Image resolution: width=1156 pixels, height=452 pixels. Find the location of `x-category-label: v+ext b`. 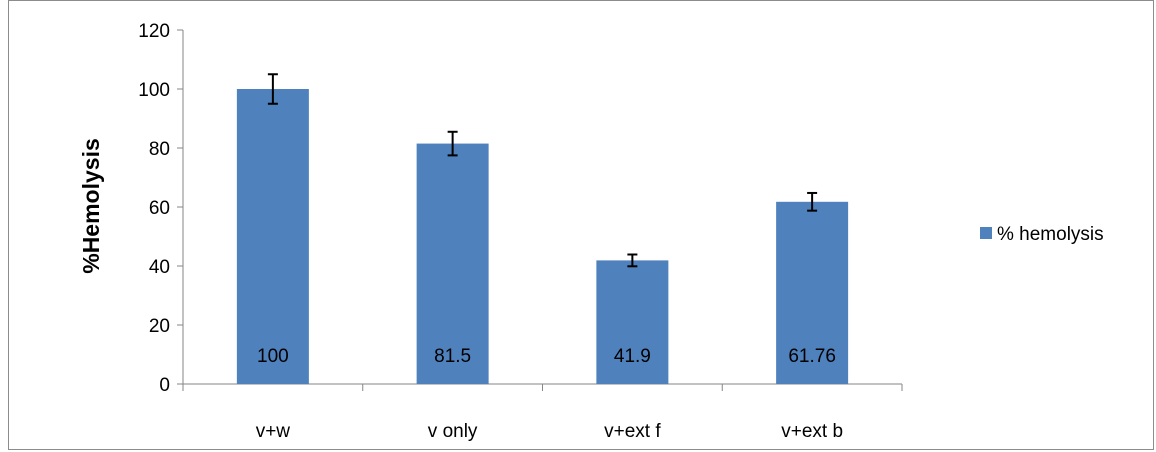

x-category-label: v+ext b is located at coordinates (812, 431).